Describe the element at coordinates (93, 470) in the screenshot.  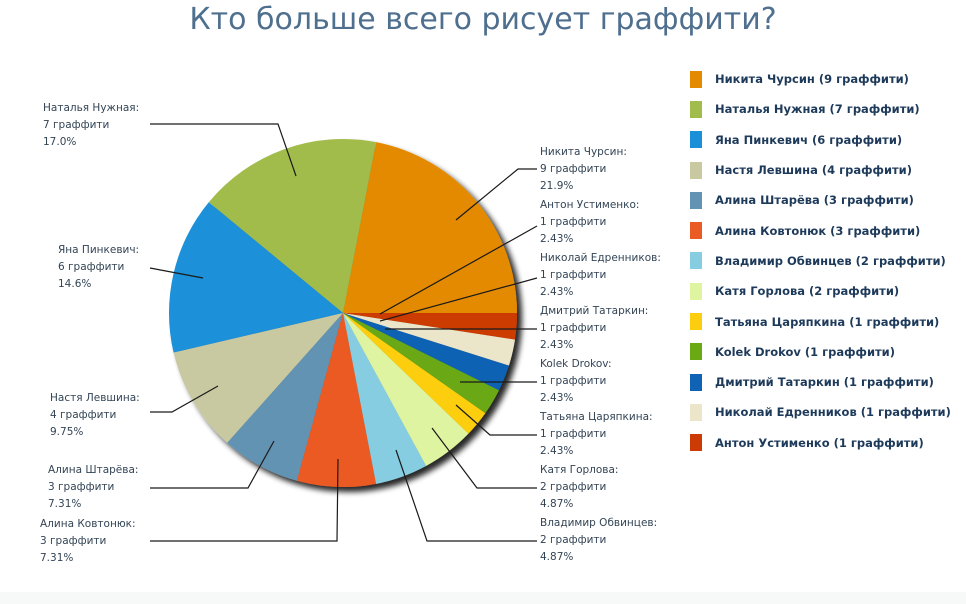
I see `label-name: Алина Штарёва:` at that location.